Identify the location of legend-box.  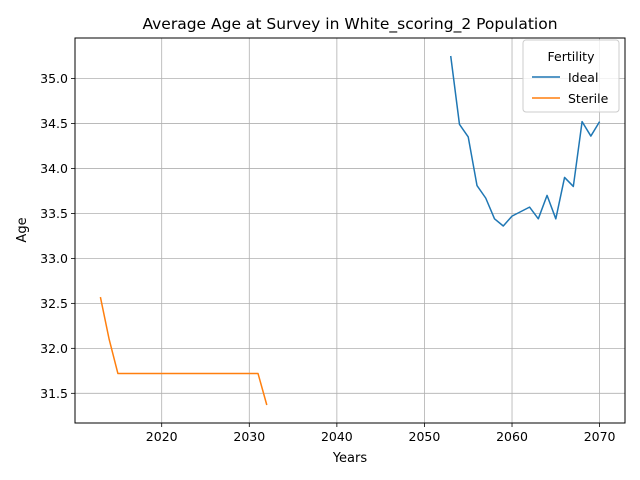
(571, 76).